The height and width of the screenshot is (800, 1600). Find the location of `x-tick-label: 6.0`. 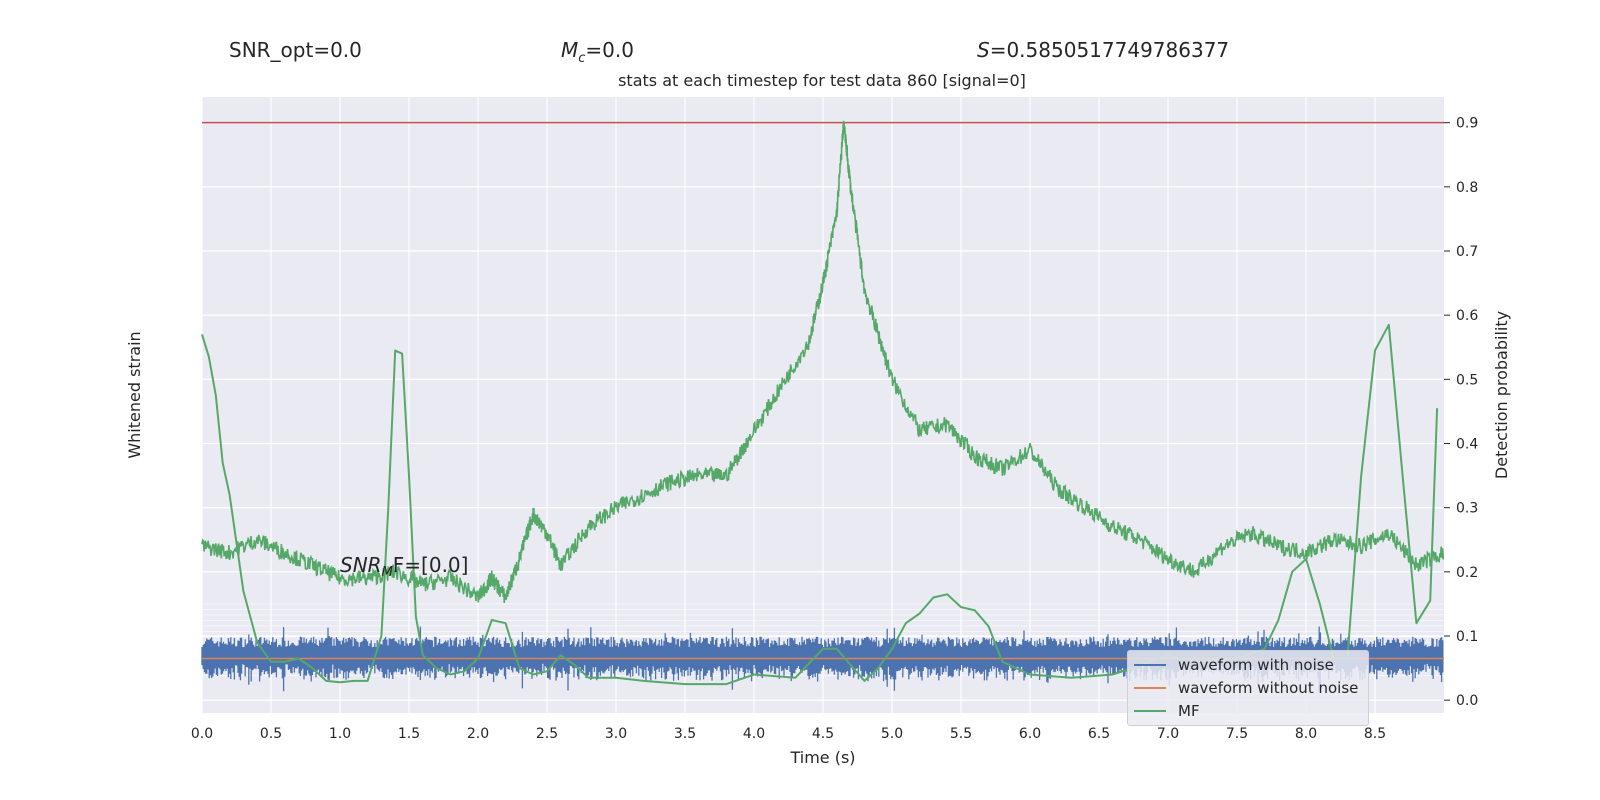

x-tick-label: 6.0 is located at coordinates (1030, 734).